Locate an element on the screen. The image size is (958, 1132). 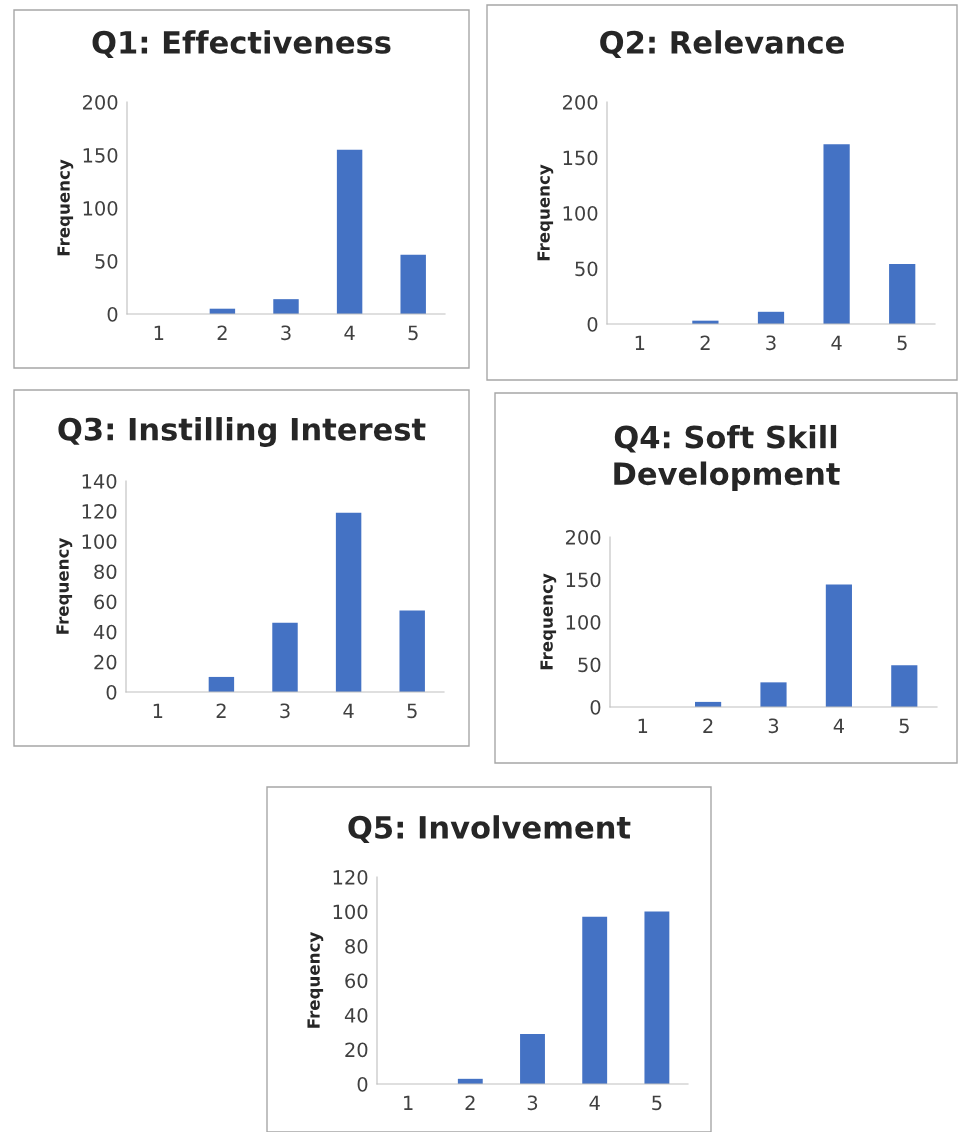
chart-title: Q3: Instilling Interest is located at coordinates (242, 432).